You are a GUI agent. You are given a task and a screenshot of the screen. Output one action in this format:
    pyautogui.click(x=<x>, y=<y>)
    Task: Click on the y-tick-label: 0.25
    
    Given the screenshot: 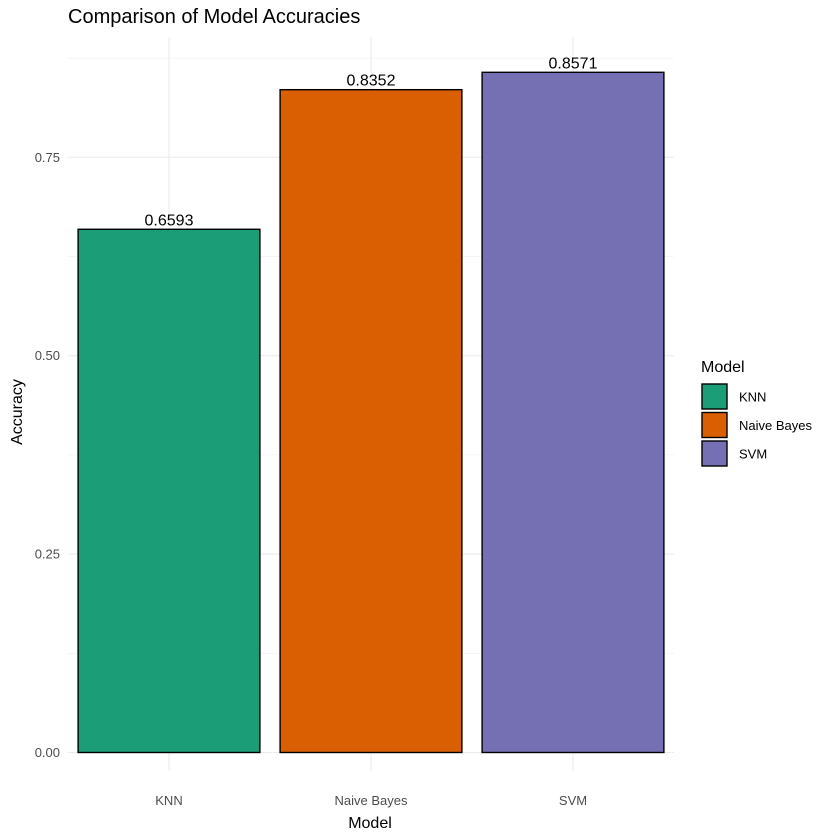 What is the action you would take?
    pyautogui.click(x=47, y=554)
    